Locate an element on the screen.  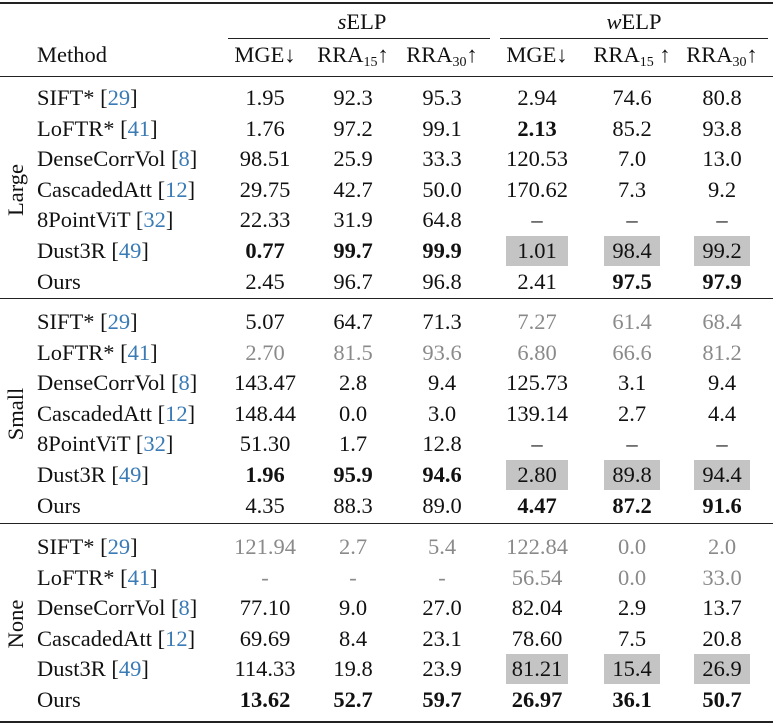
method-name: 8PointViT [32] is located at coordinates (105, 220).